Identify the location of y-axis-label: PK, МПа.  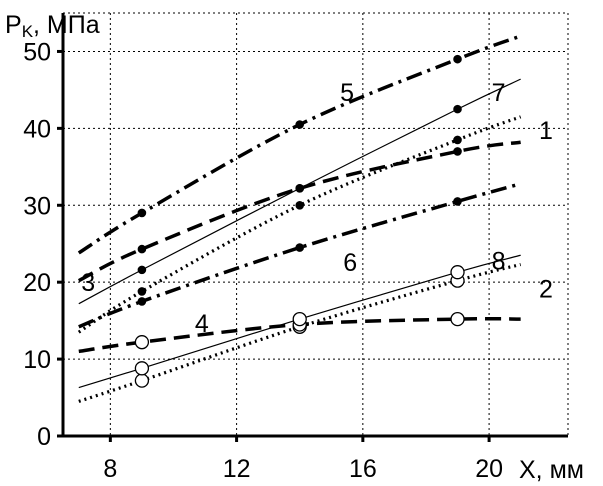
(52, 26).